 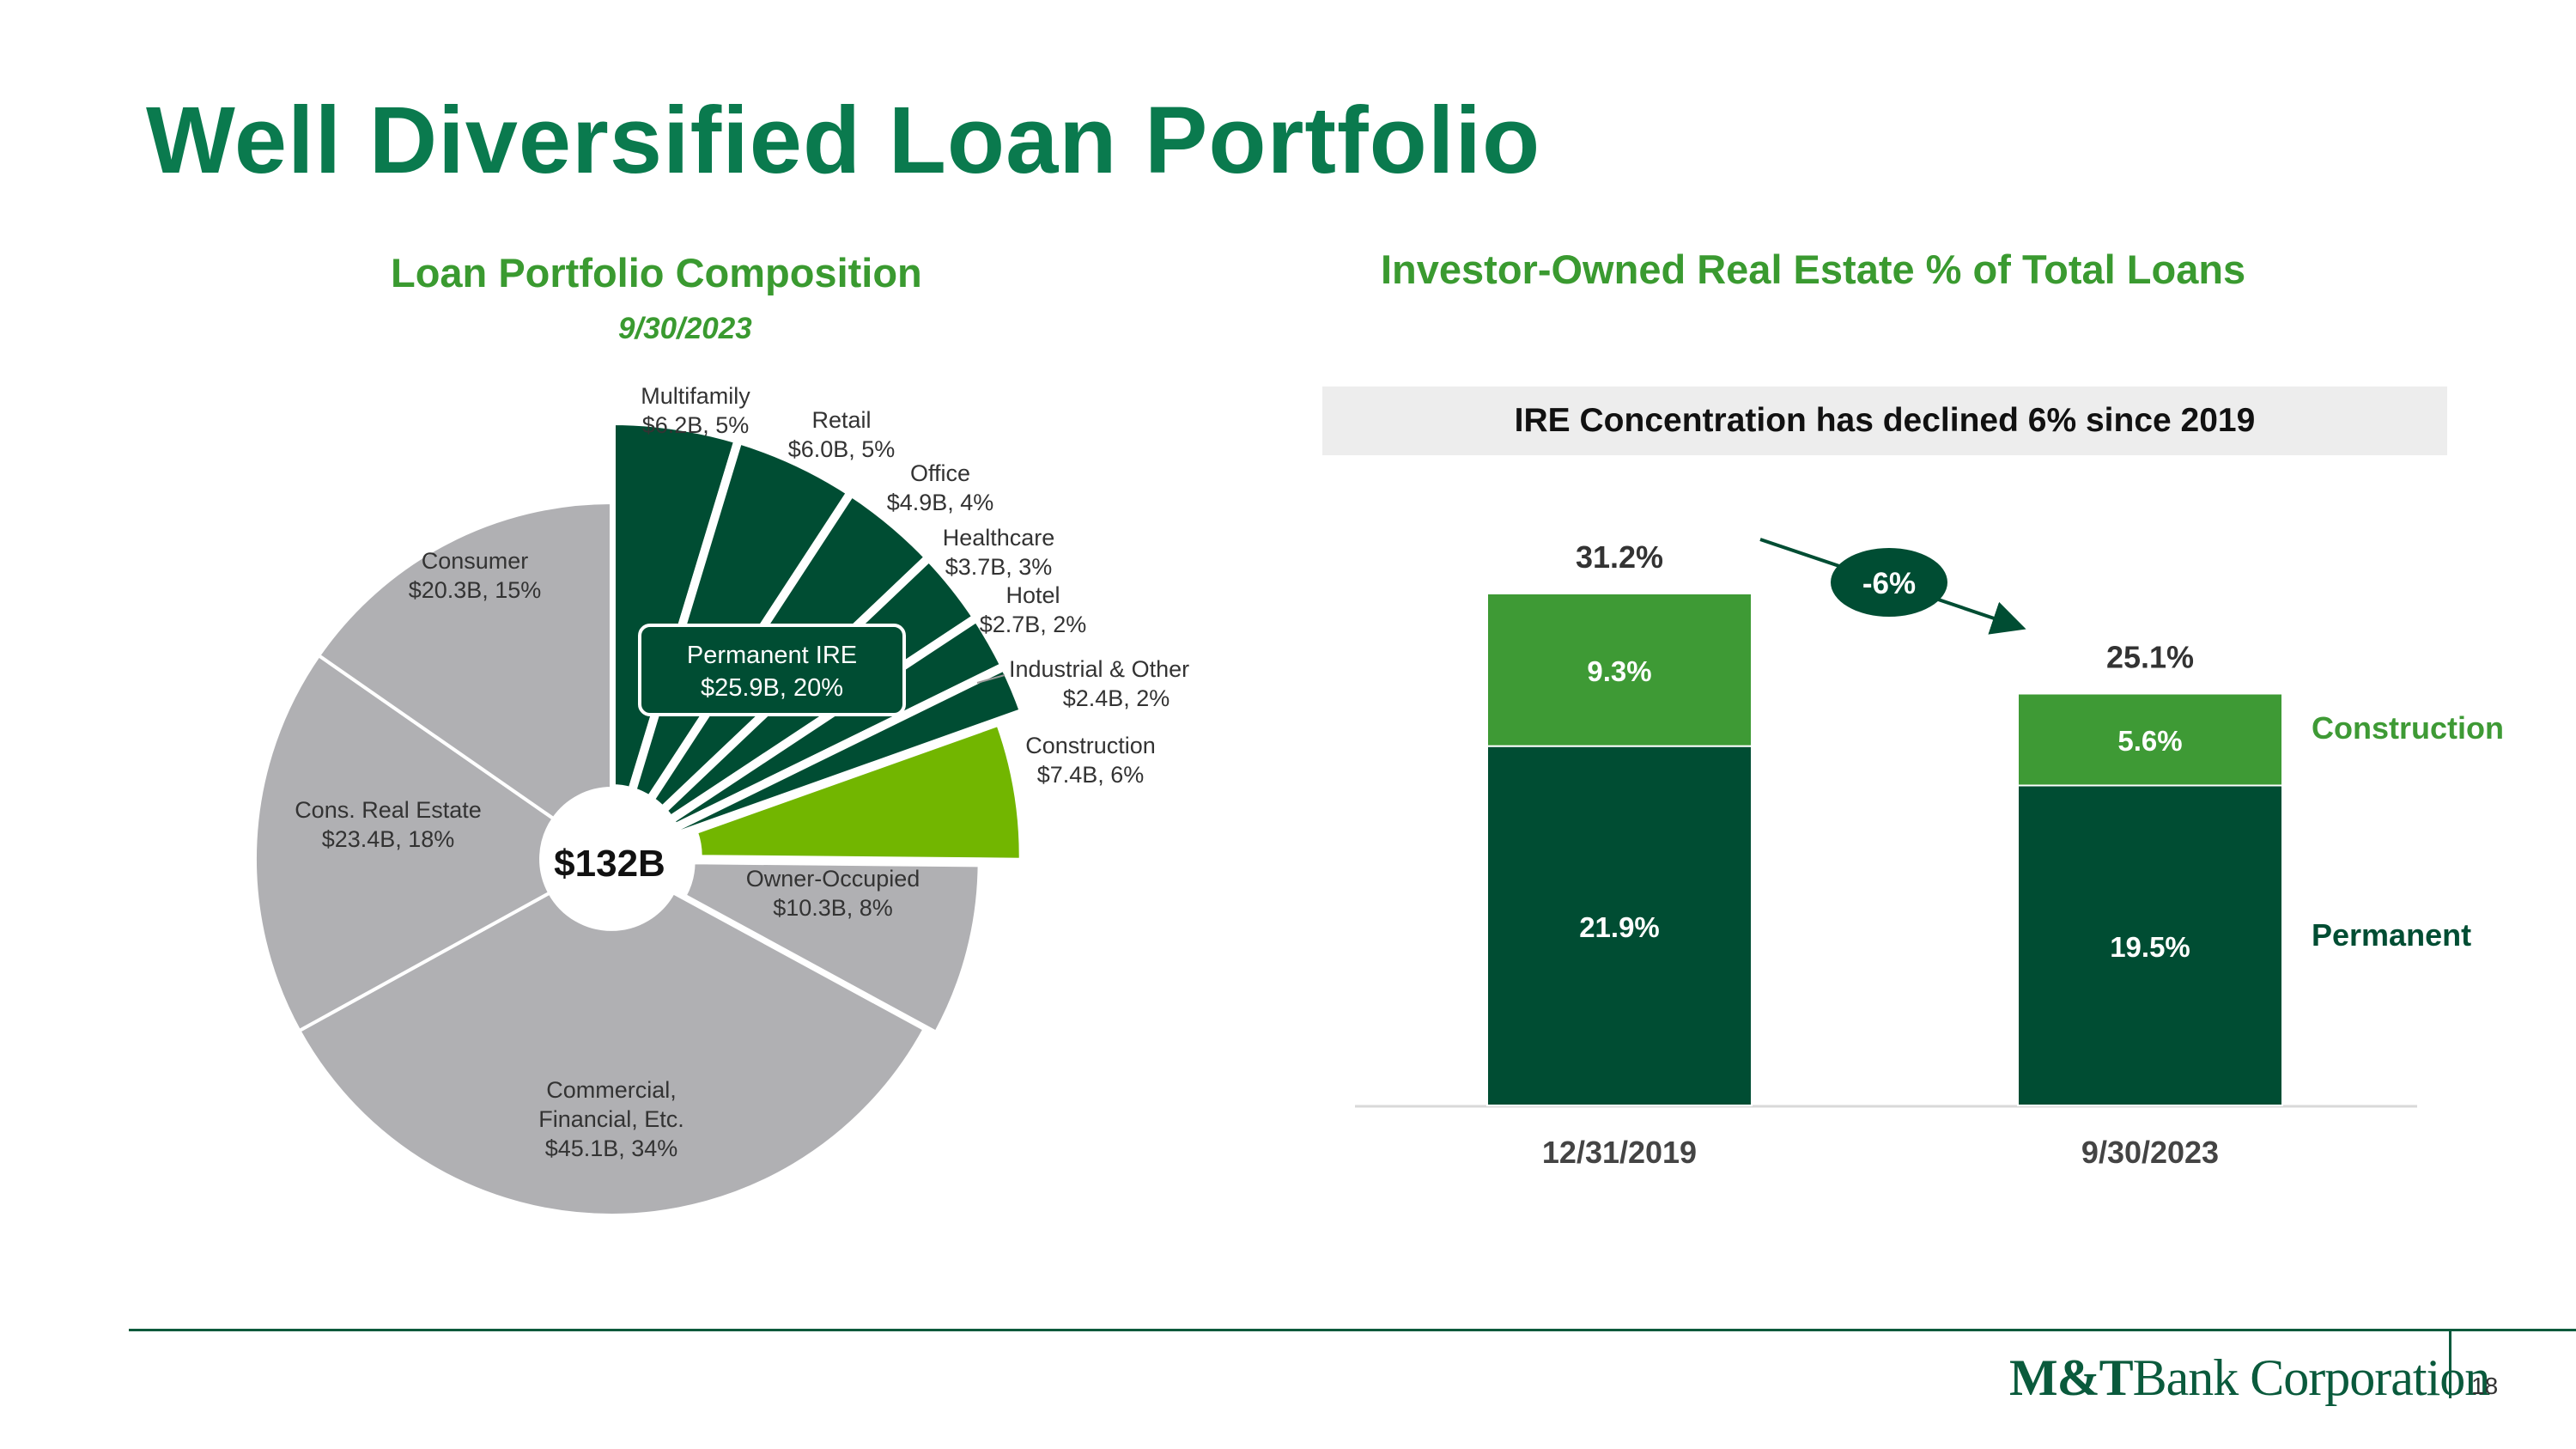 What do you see at coordinates (465, 661) in the screenshot?
I see `pie-slice-consumer` at bounding box center [465, 661].